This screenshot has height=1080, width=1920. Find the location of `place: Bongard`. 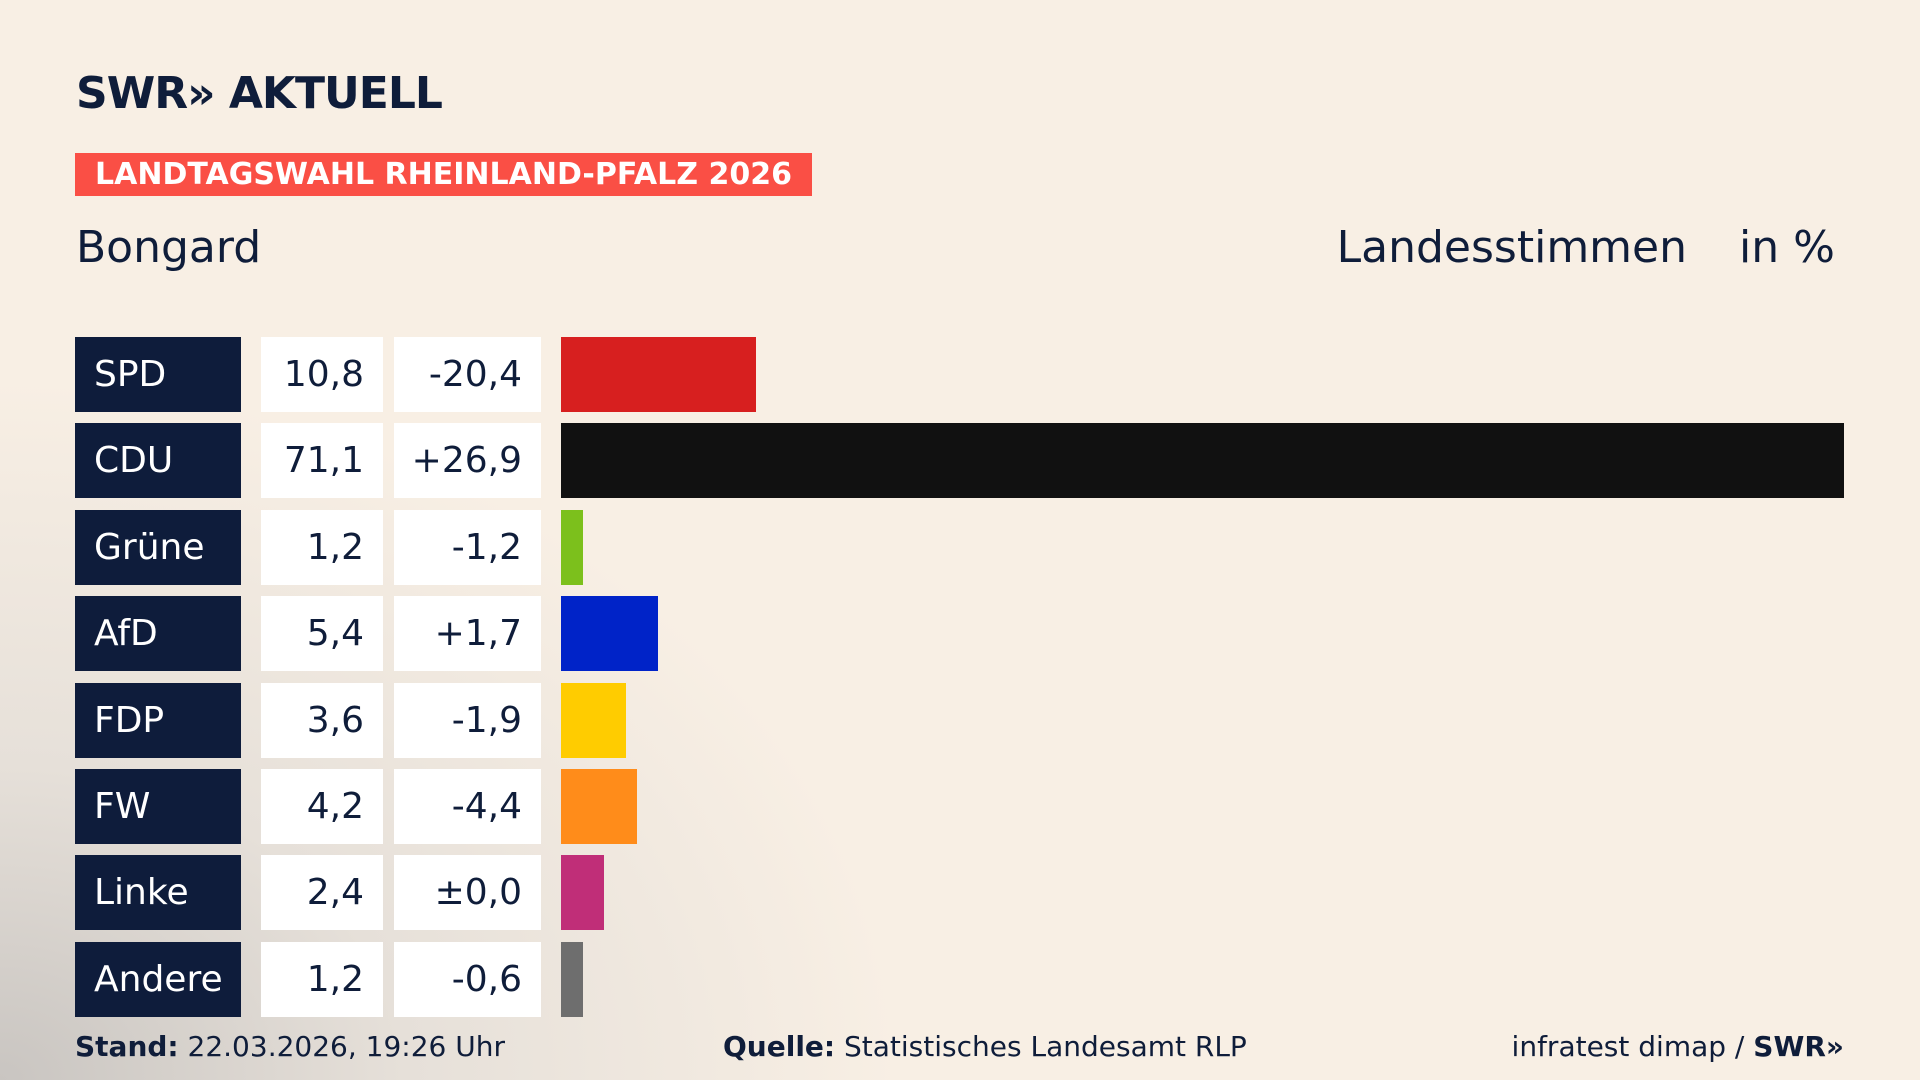

place: Bongard is located at coordinates (169, 247).